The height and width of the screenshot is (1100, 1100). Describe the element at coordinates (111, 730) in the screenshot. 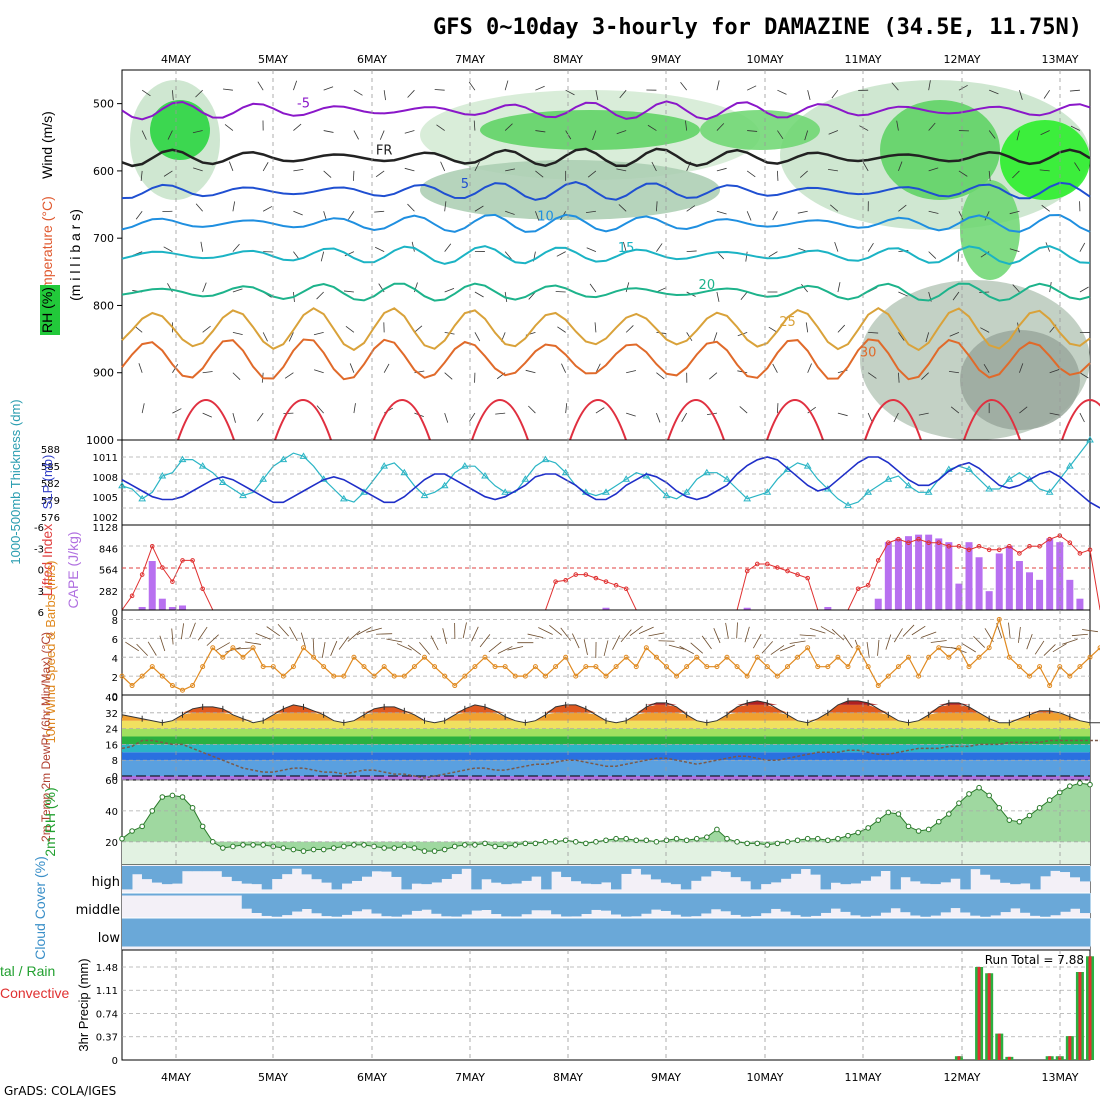

I see `temp2m-tick-label: 24` at that location.